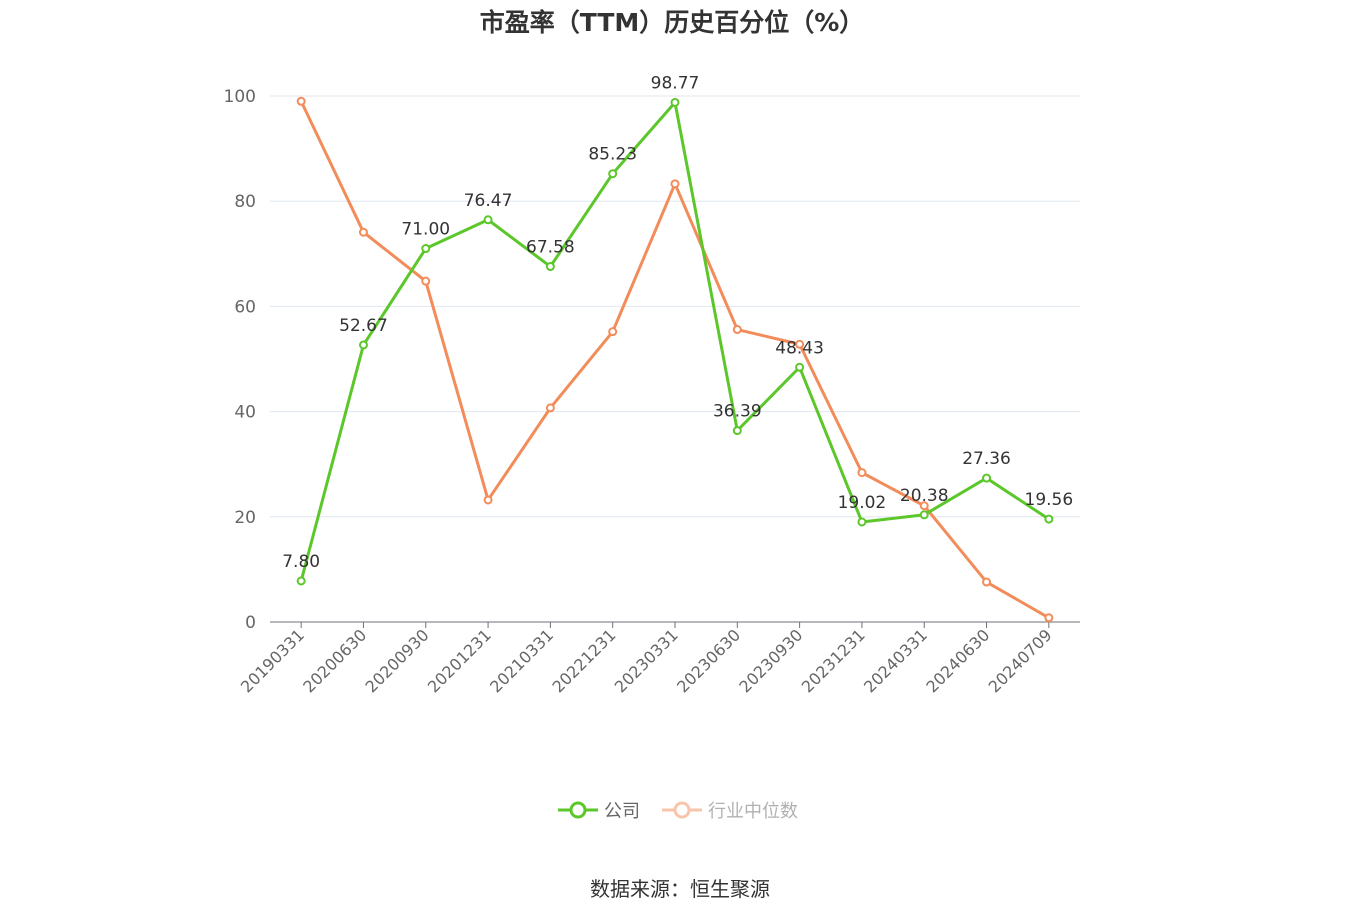 The image size is (1360, 920). What do you see at coordinates (599, 811) in the screenshot?
I see `legend-item-company: 公司` at bounding box center [599, 811].